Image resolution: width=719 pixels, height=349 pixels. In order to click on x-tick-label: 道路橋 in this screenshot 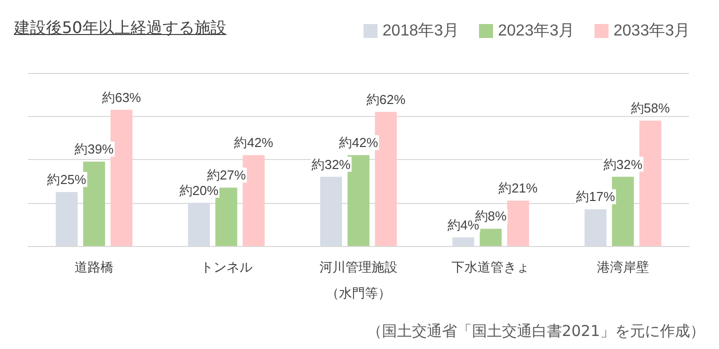, I will do `click(94, 267)`.